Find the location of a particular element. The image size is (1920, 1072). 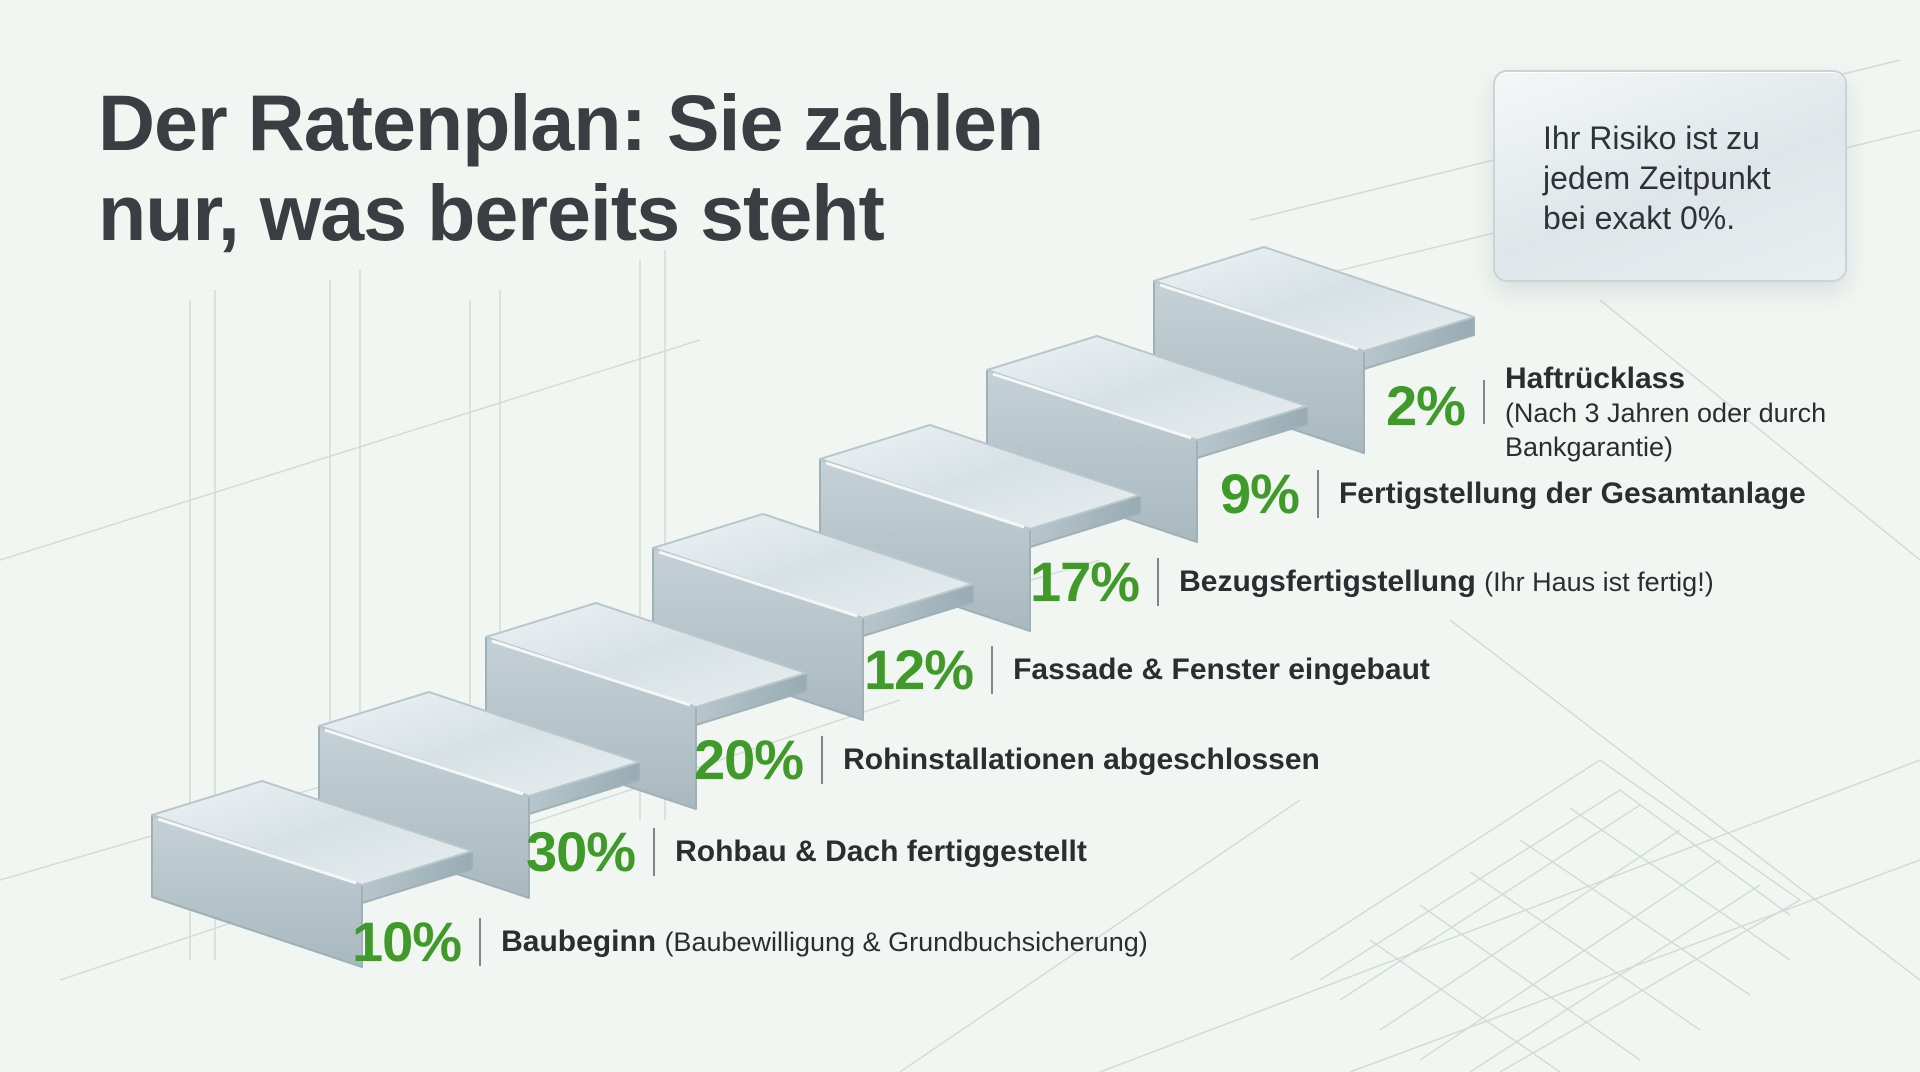

step-4-title: Fassade & Fenster eingebaut is located at coordinates (1221, 669).